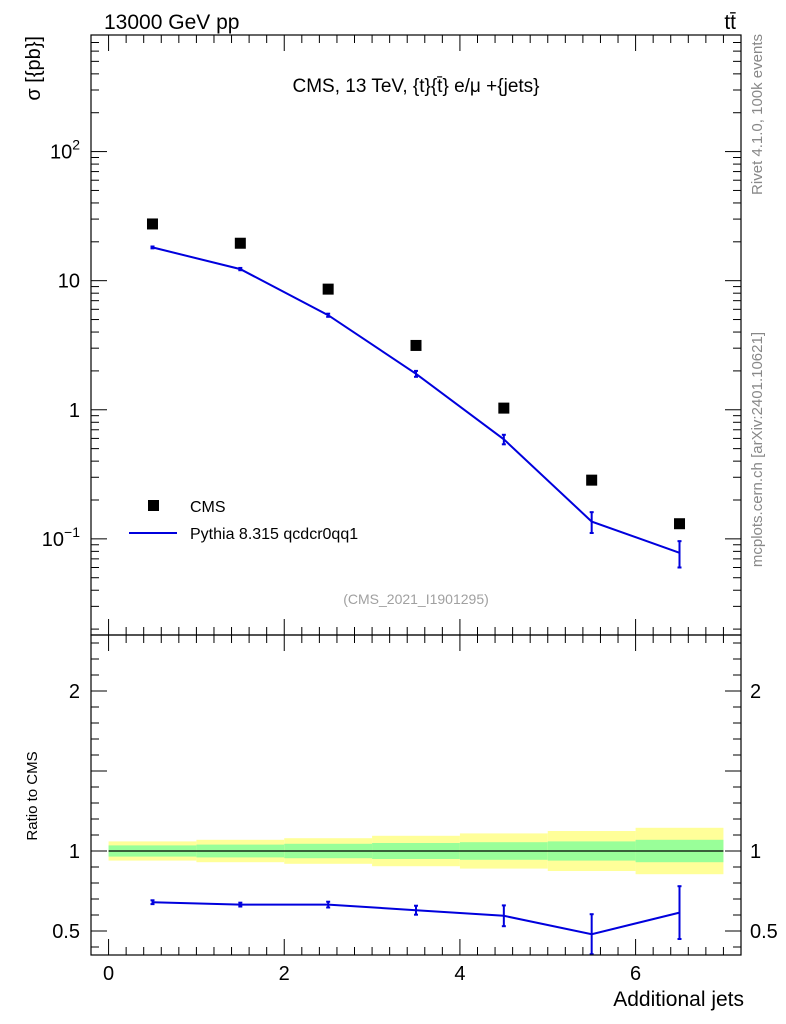 The width and height of the screenshot is (786, 1024). Describe the element at coordinates (764, 932) in the screenshot. I see `ratio-y-tick-label-right: 0.5` at that location.